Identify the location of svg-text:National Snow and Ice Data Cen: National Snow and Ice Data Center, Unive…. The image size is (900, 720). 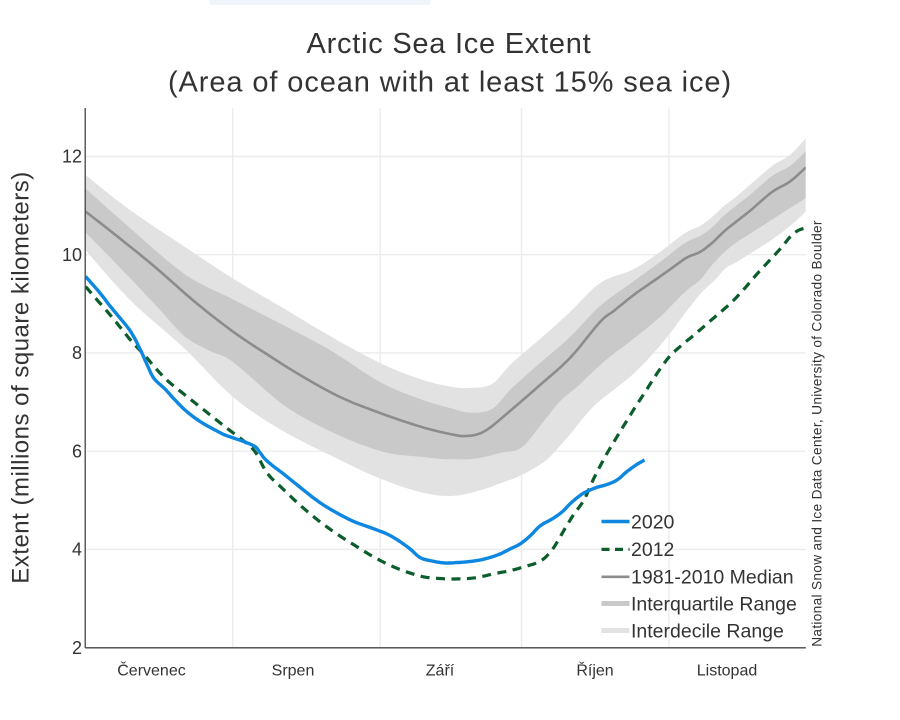
(817, 433).